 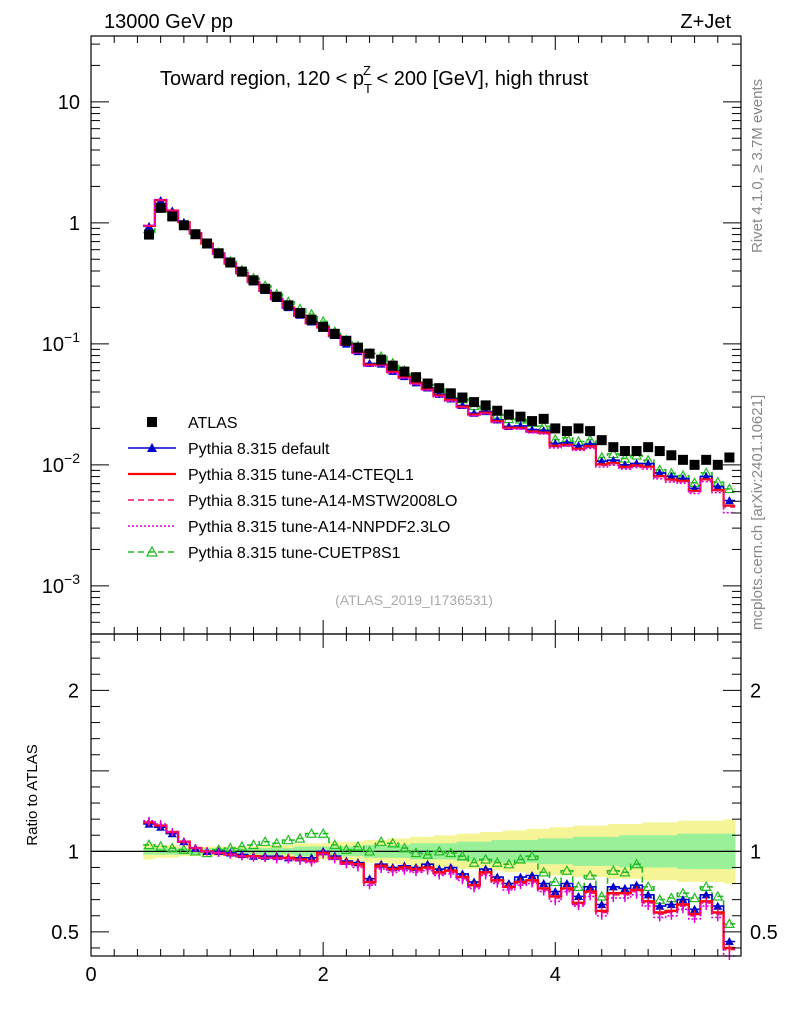 What do you see at coordinates (294, 553) in the screenshot?
I see `legend-label: Pythia 8.315 tune-CUETP8S1` at bounding box center [294, 553].